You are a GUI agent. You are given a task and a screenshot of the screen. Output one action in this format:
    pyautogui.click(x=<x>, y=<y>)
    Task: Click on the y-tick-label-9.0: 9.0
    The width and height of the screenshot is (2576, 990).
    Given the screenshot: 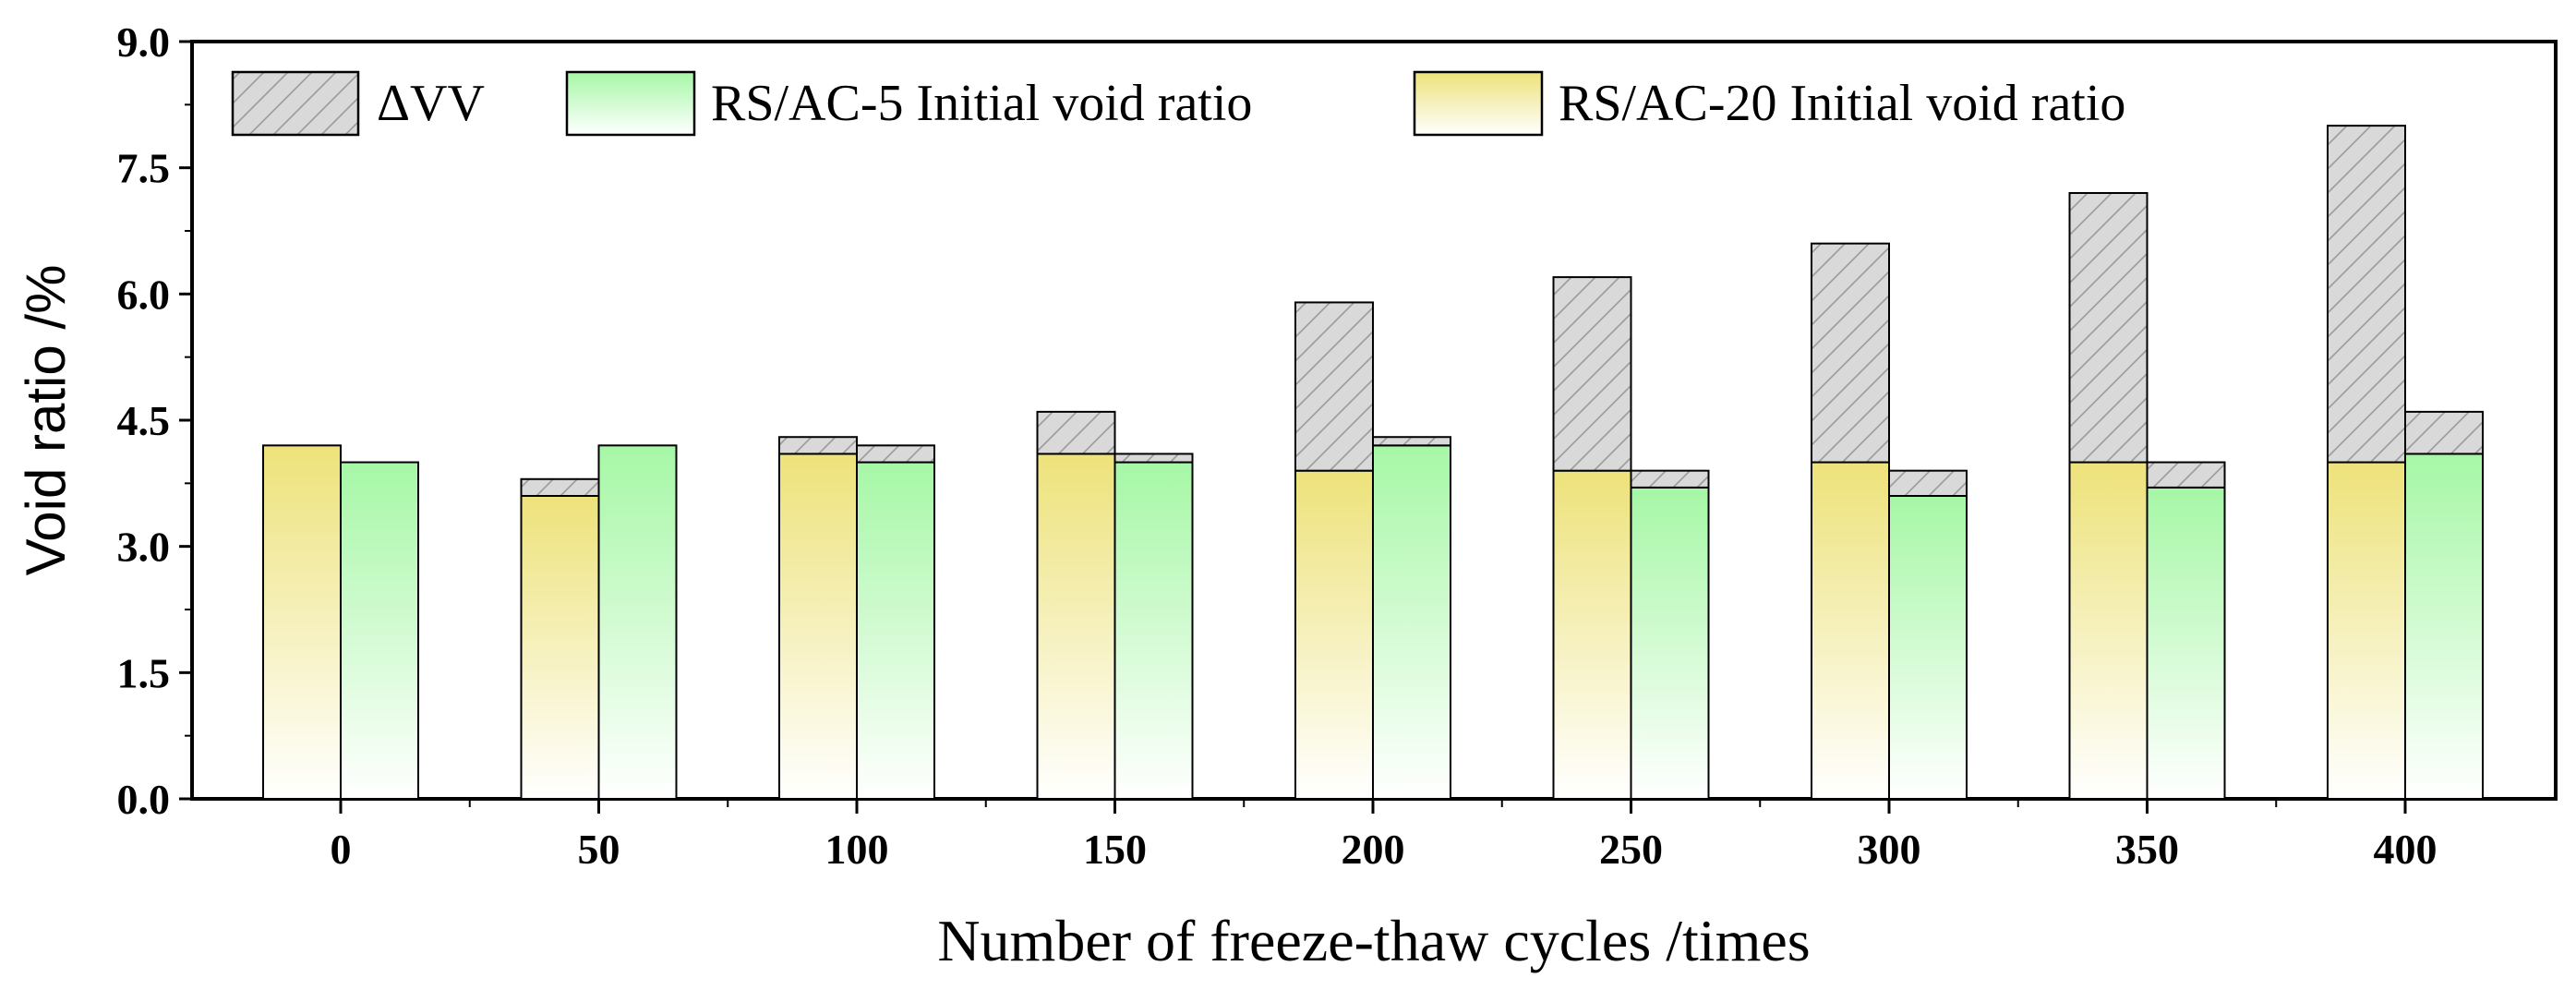 What is the action you would take?
    pyautogui.click(x=144, y=42)
    